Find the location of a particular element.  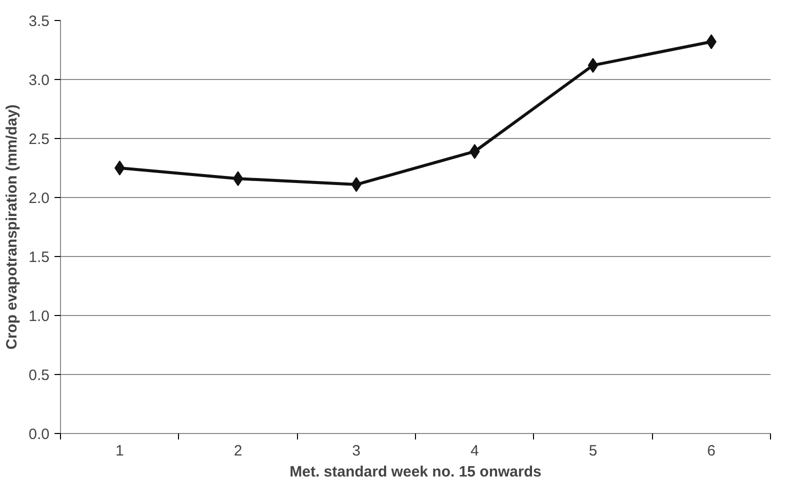

y-tick-label: 1.5 is located at coordinates (39, 257).